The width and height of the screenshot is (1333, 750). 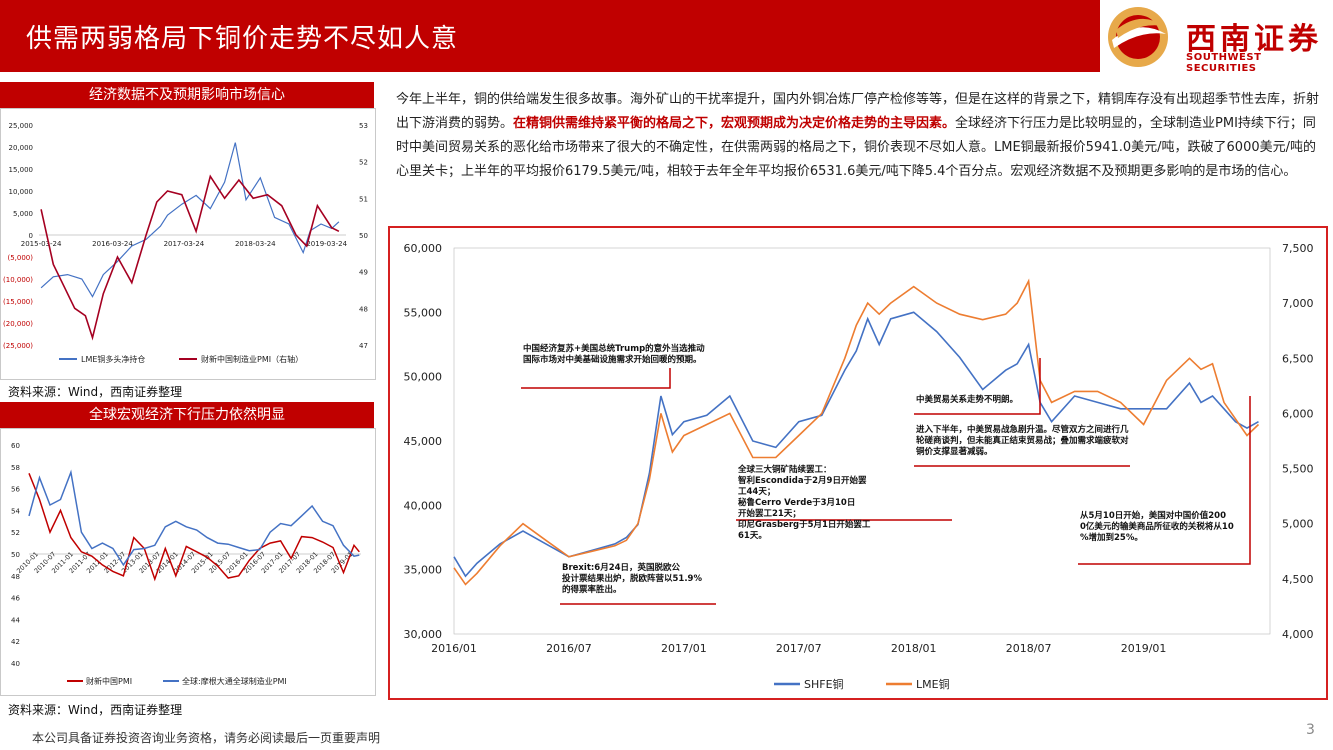 What do you see at coordinates (1254, 39) in the screenshot?
I see `logo-text-cn: 西南证券` at bounding box center [1254, 39].